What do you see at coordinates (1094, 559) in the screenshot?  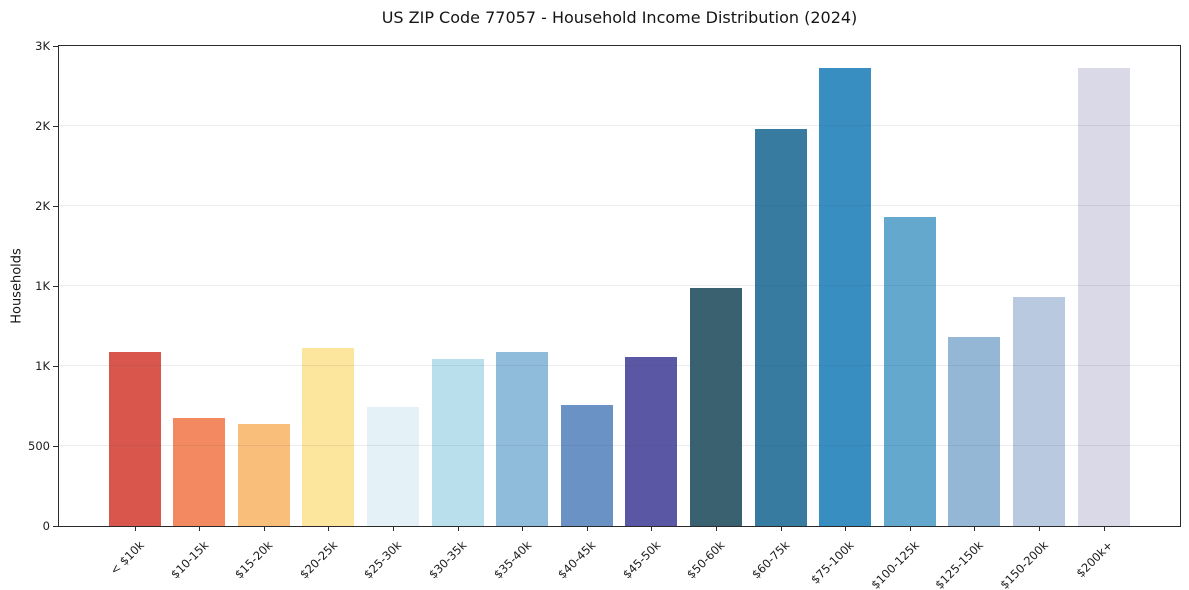 I see `x-tick-label: $200k+` at bounding box center [1094, 559].